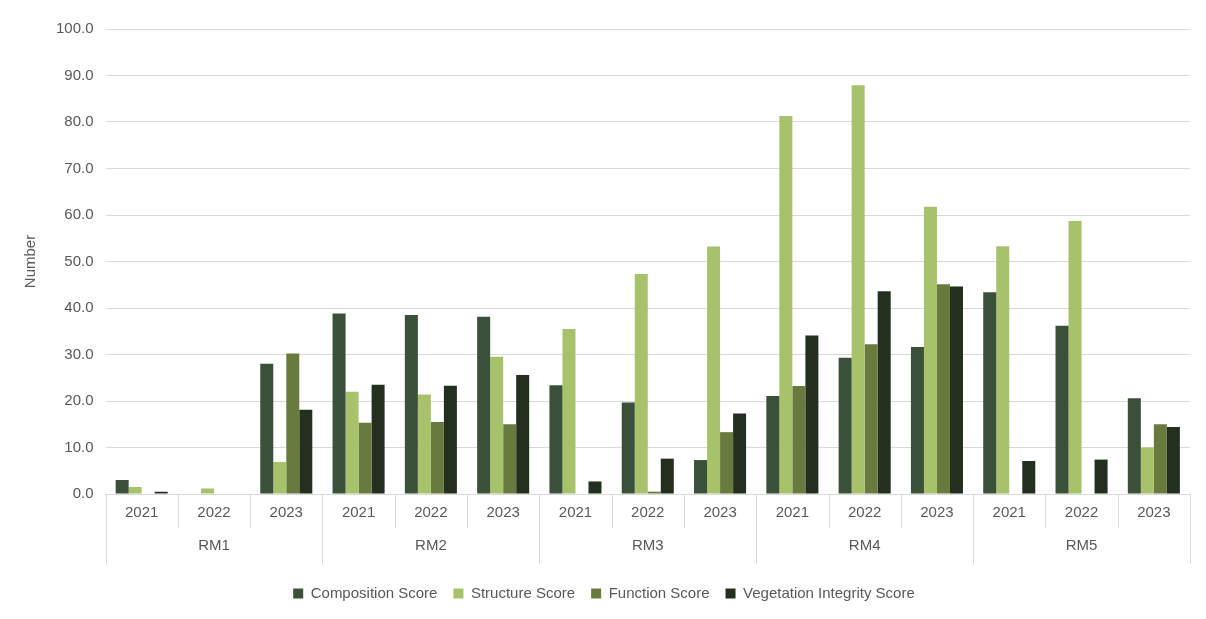 This screenshot has width=1206, height=619. What do you see at coordinates (431, 545) in the screenshot?
I see `text: RM2` at bounding box center [431, 545].